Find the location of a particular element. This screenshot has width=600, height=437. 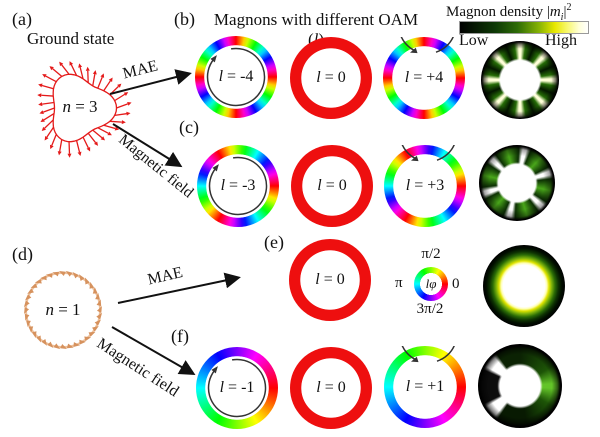

ground-state-label: Ground state is located at coordinates (71, 38).